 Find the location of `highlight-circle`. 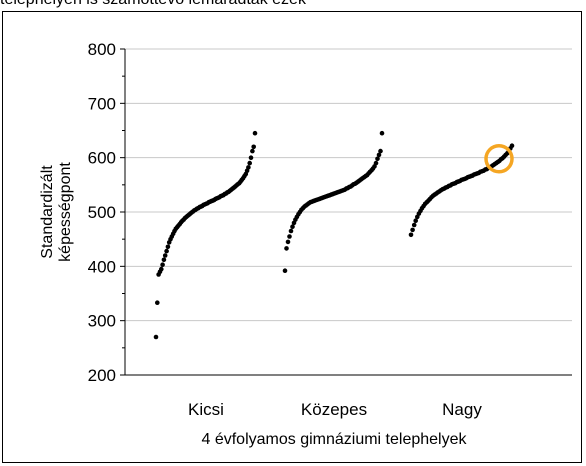

highlight-circle is located at coordinates (499, 159).